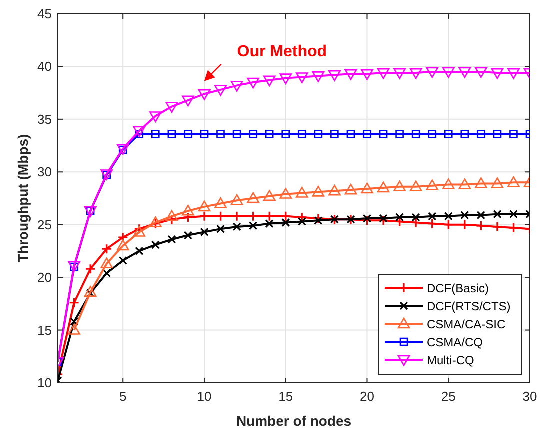 The height and width of the screenshot is (431, 540). Describe the element at coordinates (45, 224) in the screenshot. I see `y-tick-label: 25` at that location.